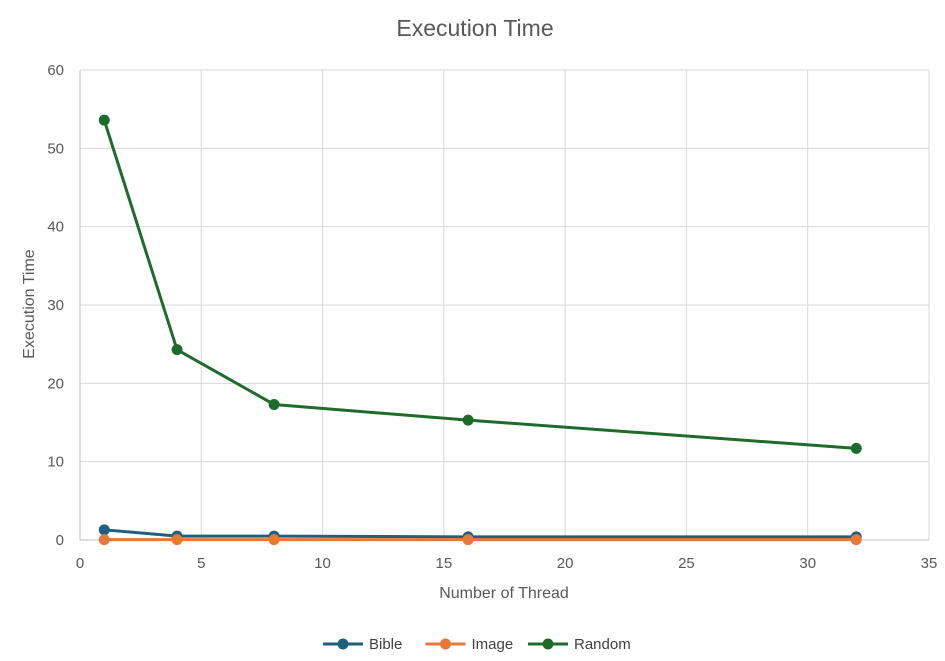 The image size is (945, 661). What do you see at coordinates (322, 563) in the screenshot?
I see `x-tick-label: 10` at bounding box center [322, 563].